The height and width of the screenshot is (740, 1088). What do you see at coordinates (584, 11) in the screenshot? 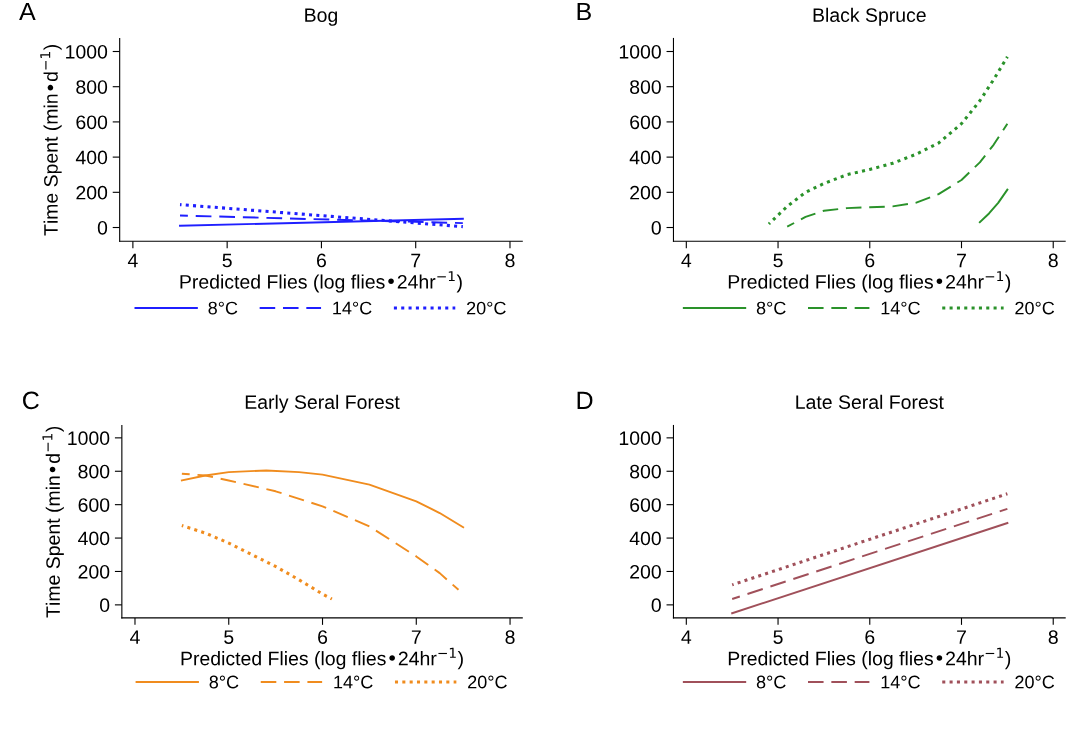
I see `text: B` at bounding box center [584, 11].